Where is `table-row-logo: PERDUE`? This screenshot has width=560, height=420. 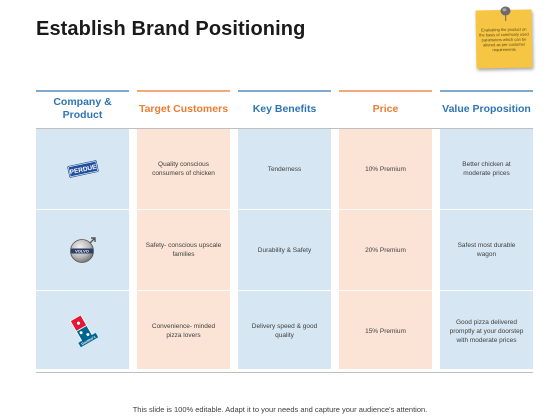 table-row-logo: PERDUE is located at coordinates (82, 169).